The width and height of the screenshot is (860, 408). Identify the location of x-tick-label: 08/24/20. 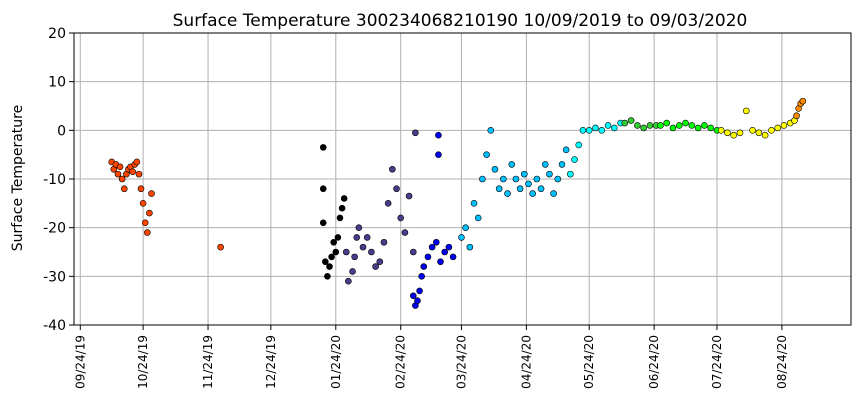
(782, 362).